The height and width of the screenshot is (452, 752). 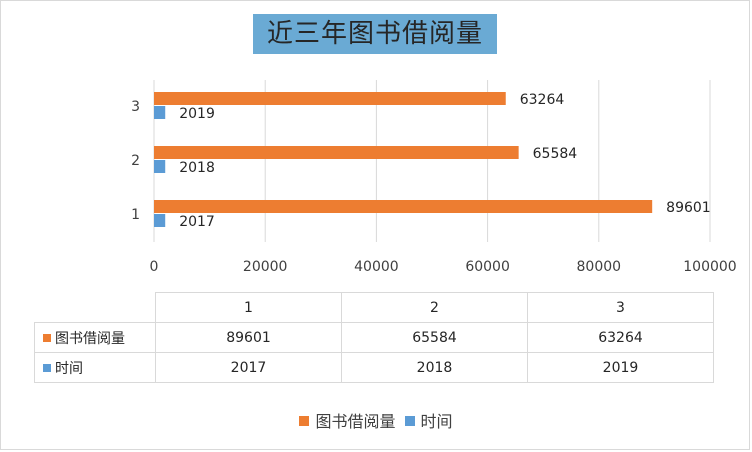 I want to click on data-label: 2017, so click(x=197, y=222).